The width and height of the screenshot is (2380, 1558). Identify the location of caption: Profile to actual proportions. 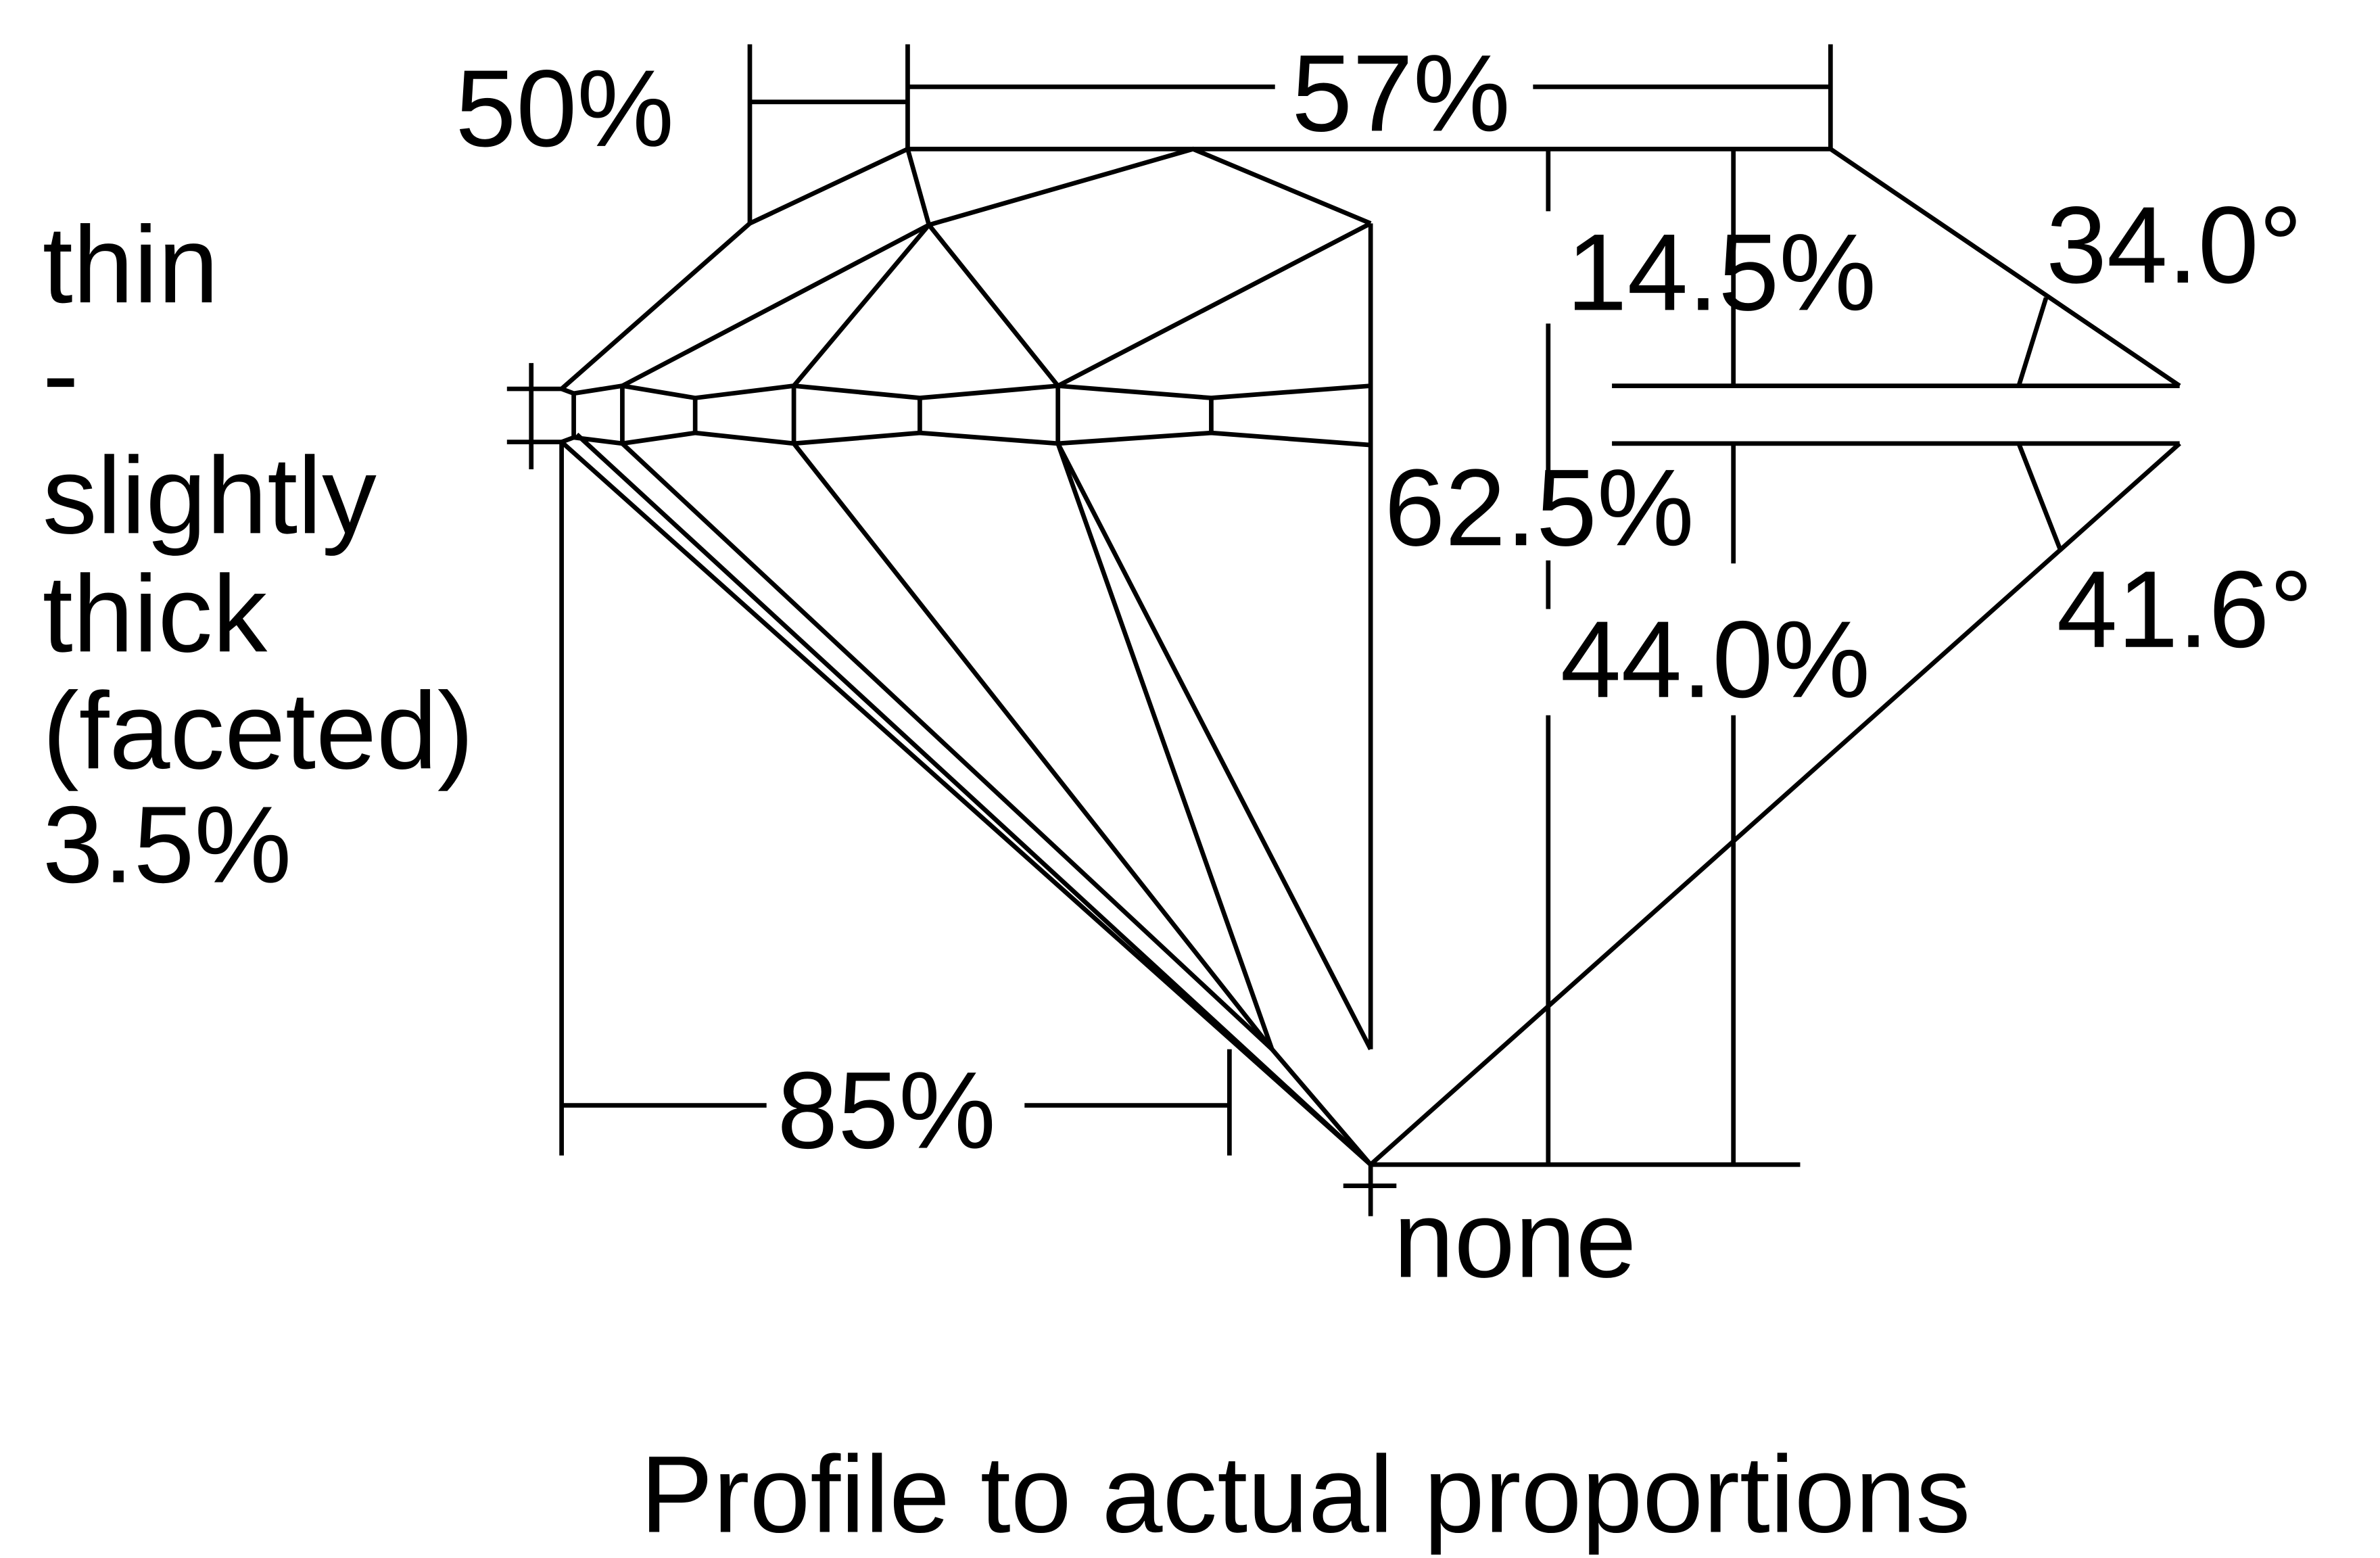
(1306, 1494).